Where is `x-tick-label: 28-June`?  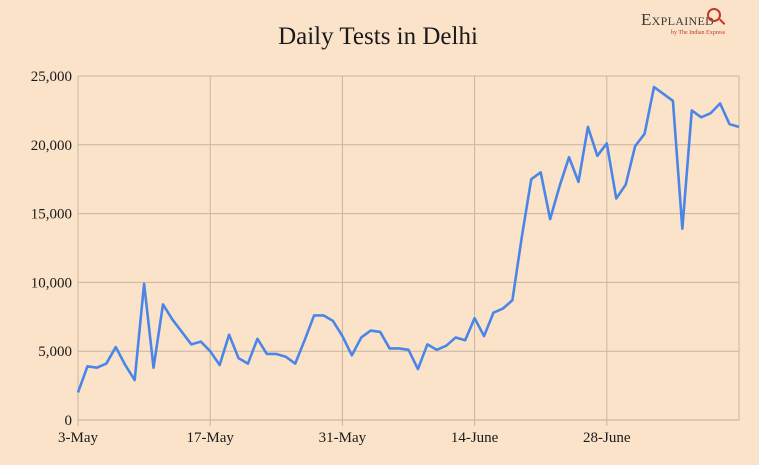
x-tick-label: 28-June is located at coordinates (607, 438).